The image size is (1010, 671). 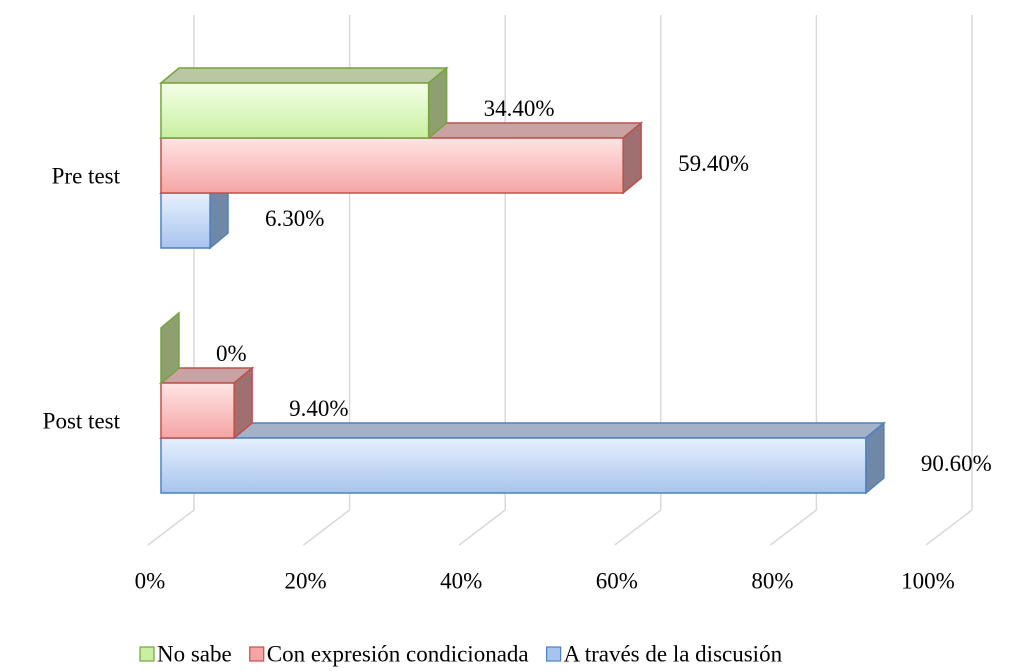 What do you see at coordinates (306, 580) in the screenshot?
I see `x-tick-label: 20%` at bounding box center [306, 580].